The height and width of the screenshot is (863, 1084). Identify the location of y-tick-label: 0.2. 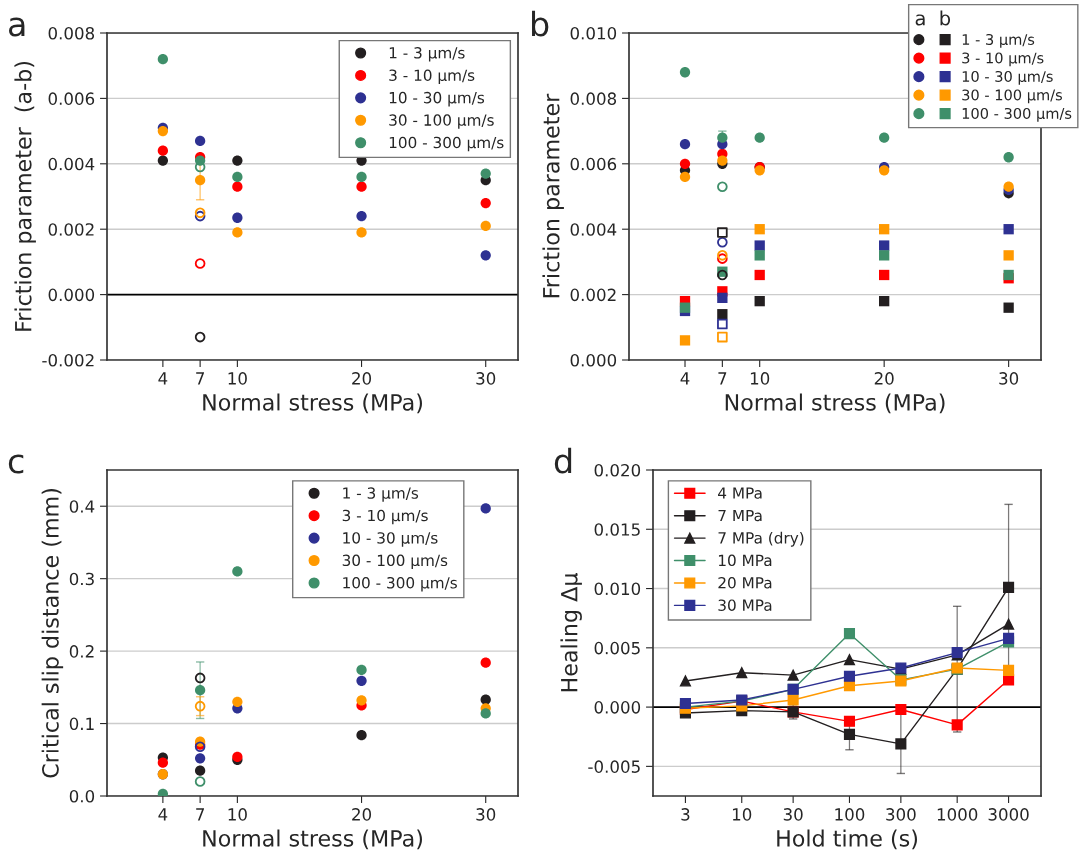
(81, 651).